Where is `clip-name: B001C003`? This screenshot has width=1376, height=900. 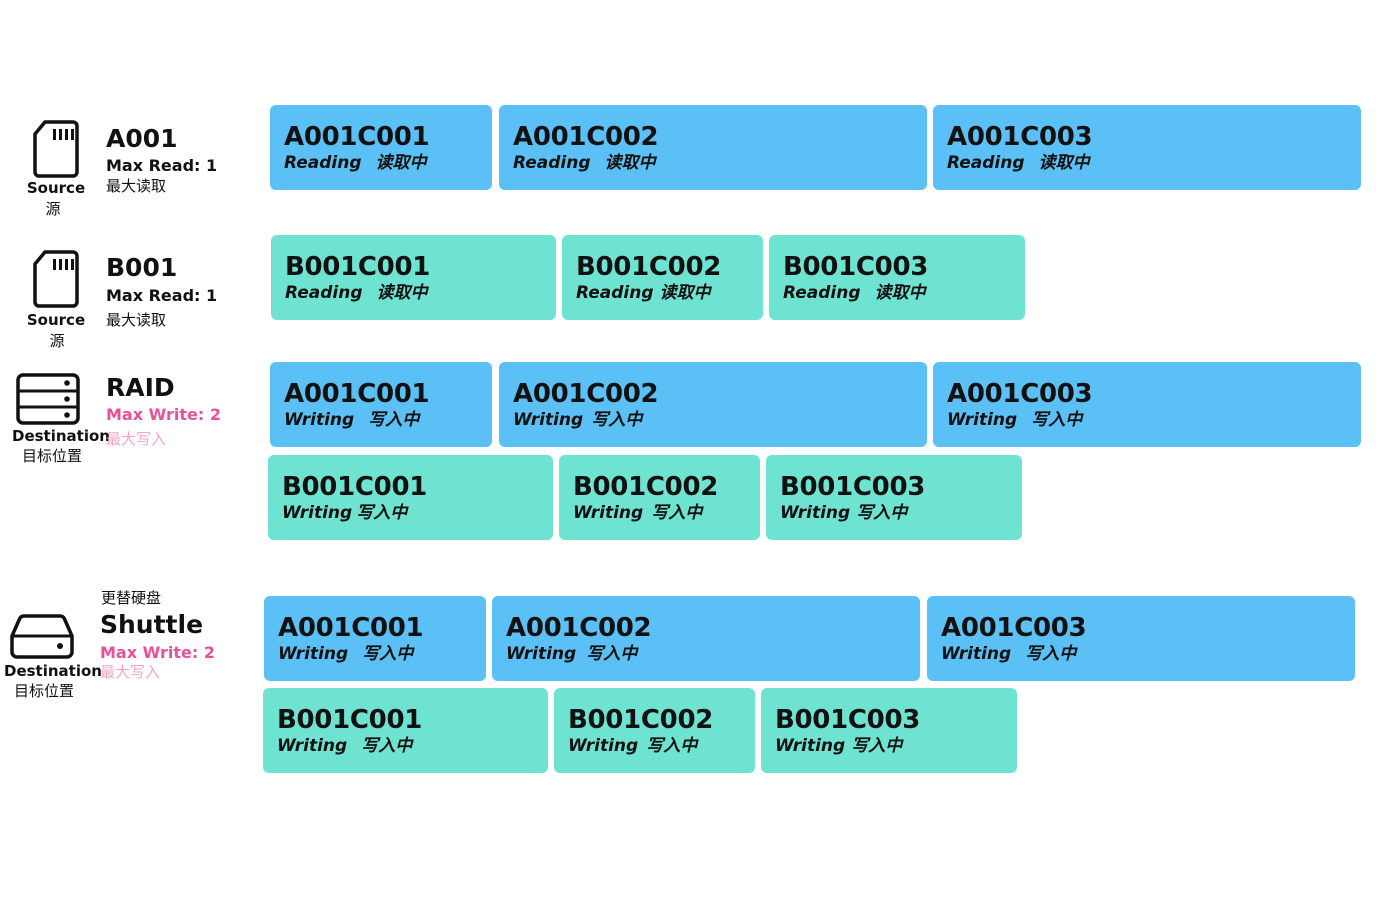
clip-name: B001C003 is located at coordinates (853, 487).